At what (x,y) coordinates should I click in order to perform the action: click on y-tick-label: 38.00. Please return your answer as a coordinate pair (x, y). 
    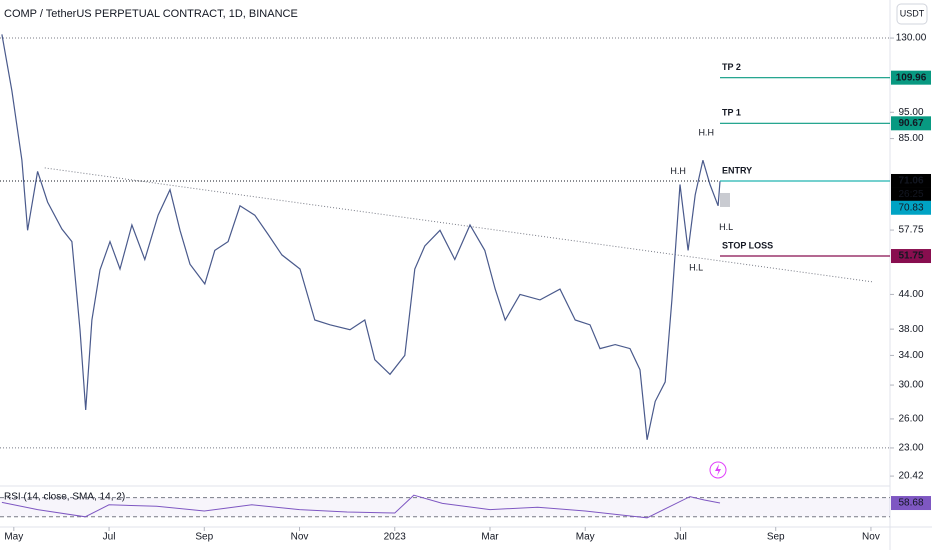
    Looking at the image, I should click on (910, 329).